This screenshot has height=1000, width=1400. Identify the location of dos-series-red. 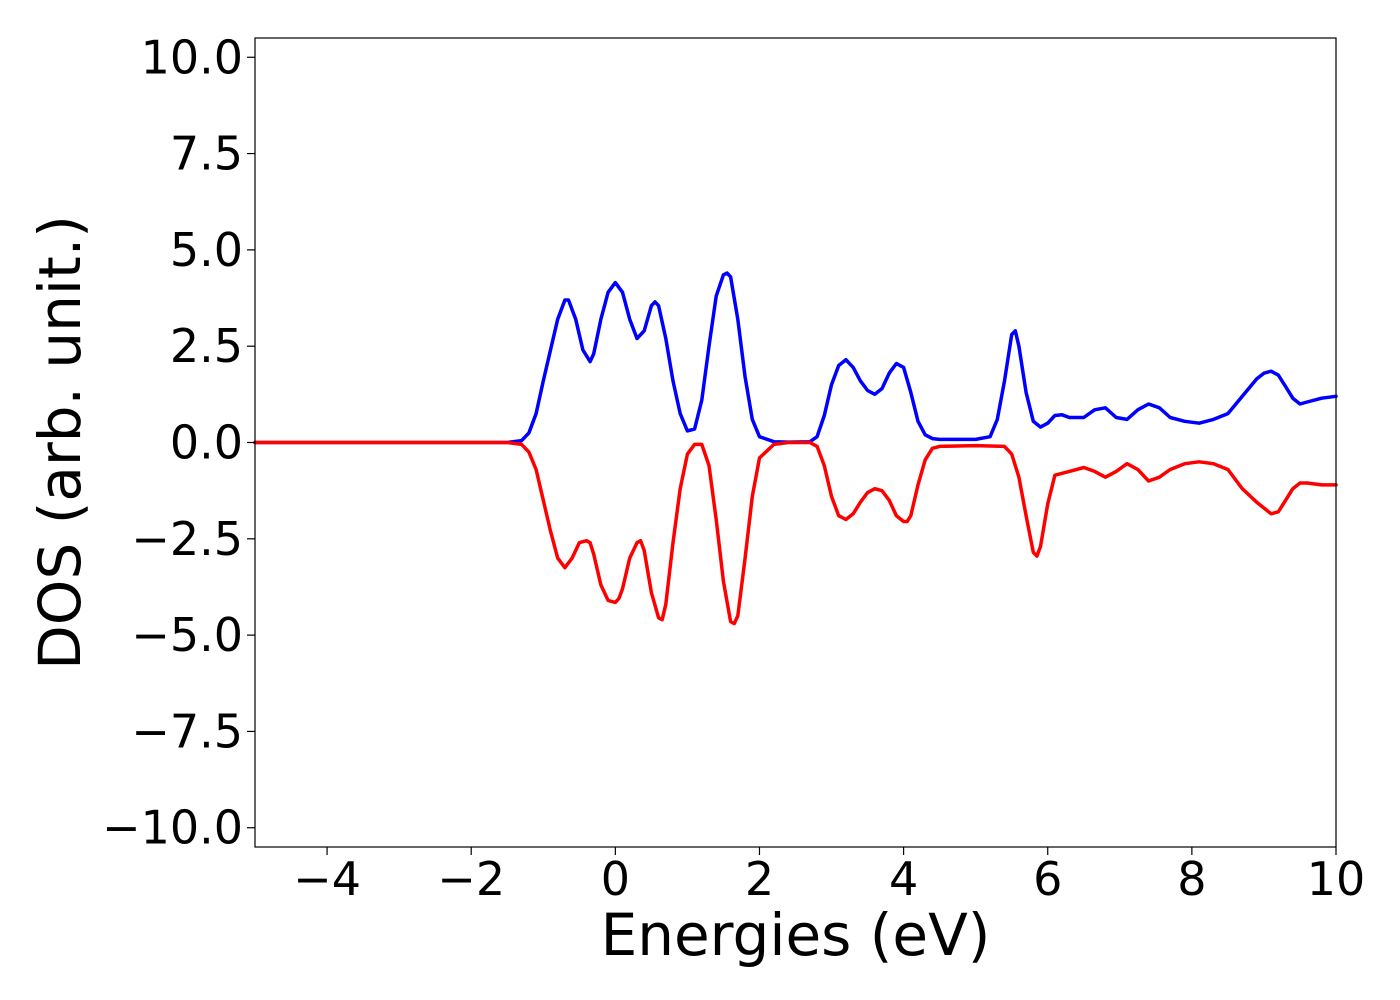
(795, 533).